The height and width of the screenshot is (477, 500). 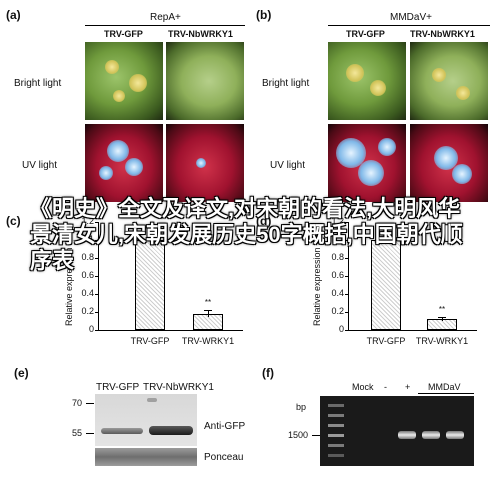 What do you see at coordinates (264, 15) in the screenshot?
I see `panel-b-label: (b)` at bounding box center [264, 15].